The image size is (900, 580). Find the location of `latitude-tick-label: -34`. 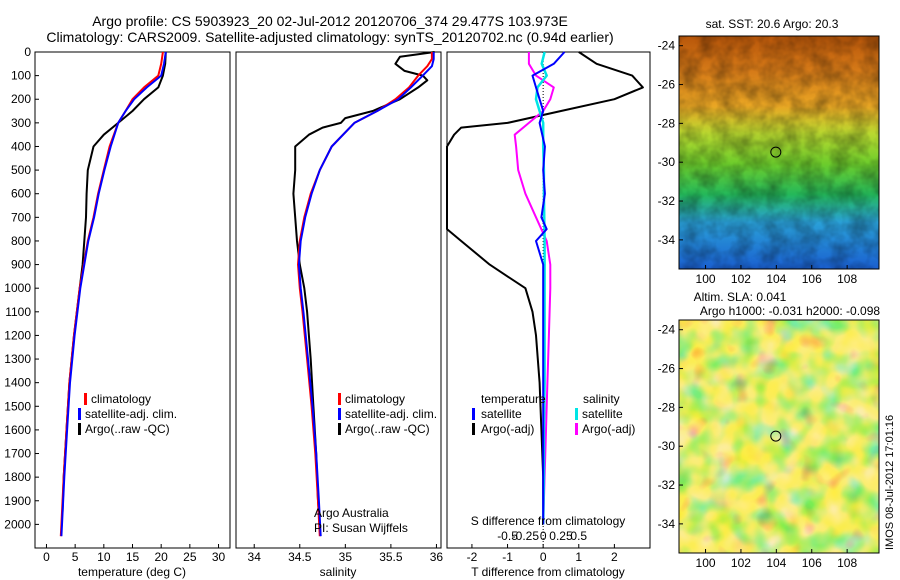

latitude-tick-label: -34 is located at coordinates (667, 524).